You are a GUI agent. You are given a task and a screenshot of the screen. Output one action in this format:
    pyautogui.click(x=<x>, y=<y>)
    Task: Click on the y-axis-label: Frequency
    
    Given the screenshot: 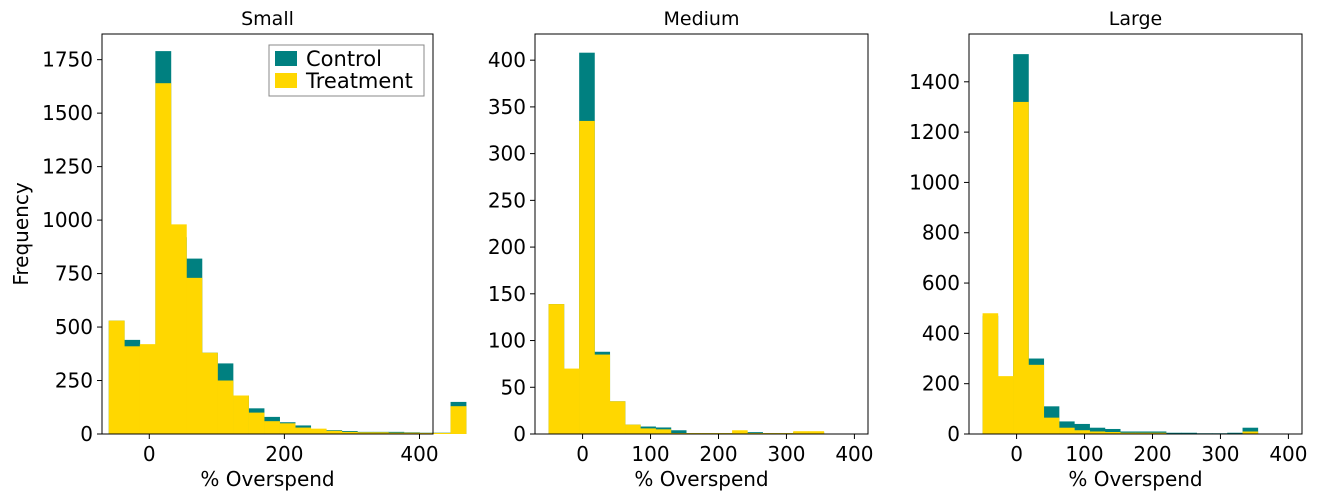 What is the action you would take?
    pyautogui.click(x=21, y=233)
    